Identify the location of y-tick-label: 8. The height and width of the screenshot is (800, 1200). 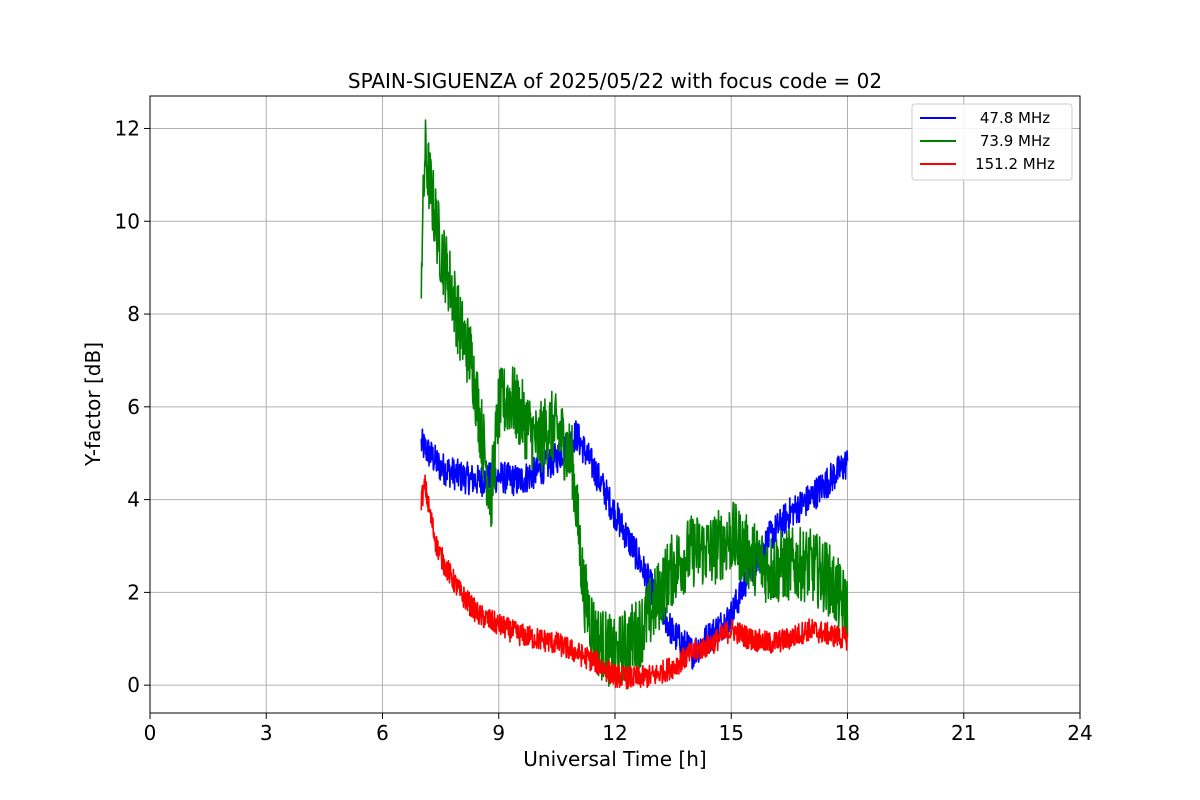
(133, 314).